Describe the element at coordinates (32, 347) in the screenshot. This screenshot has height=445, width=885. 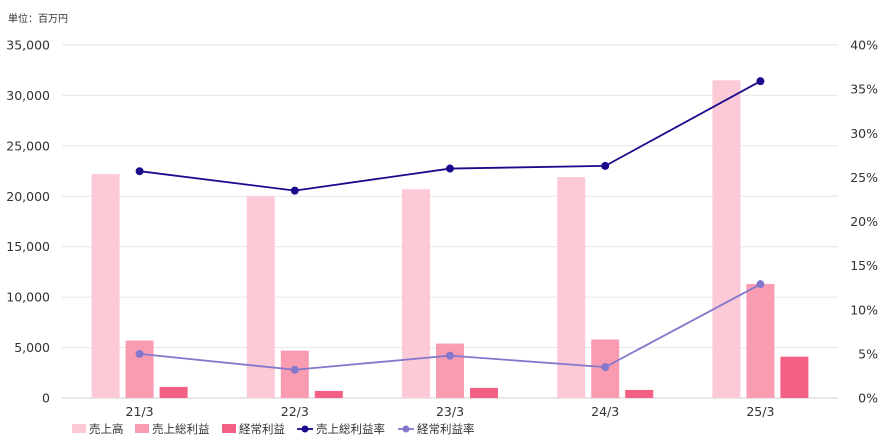
I see `y-left-tick-label: 5,000` at that location.